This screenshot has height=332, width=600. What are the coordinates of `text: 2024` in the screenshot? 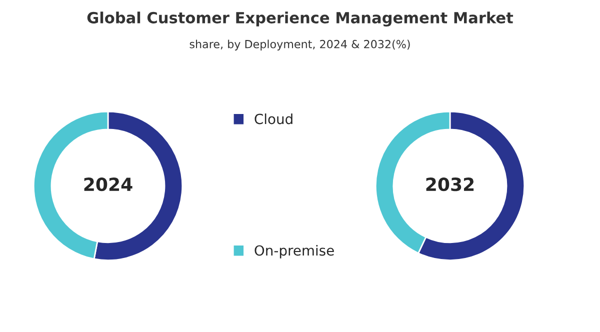 It's located at (108, 185).